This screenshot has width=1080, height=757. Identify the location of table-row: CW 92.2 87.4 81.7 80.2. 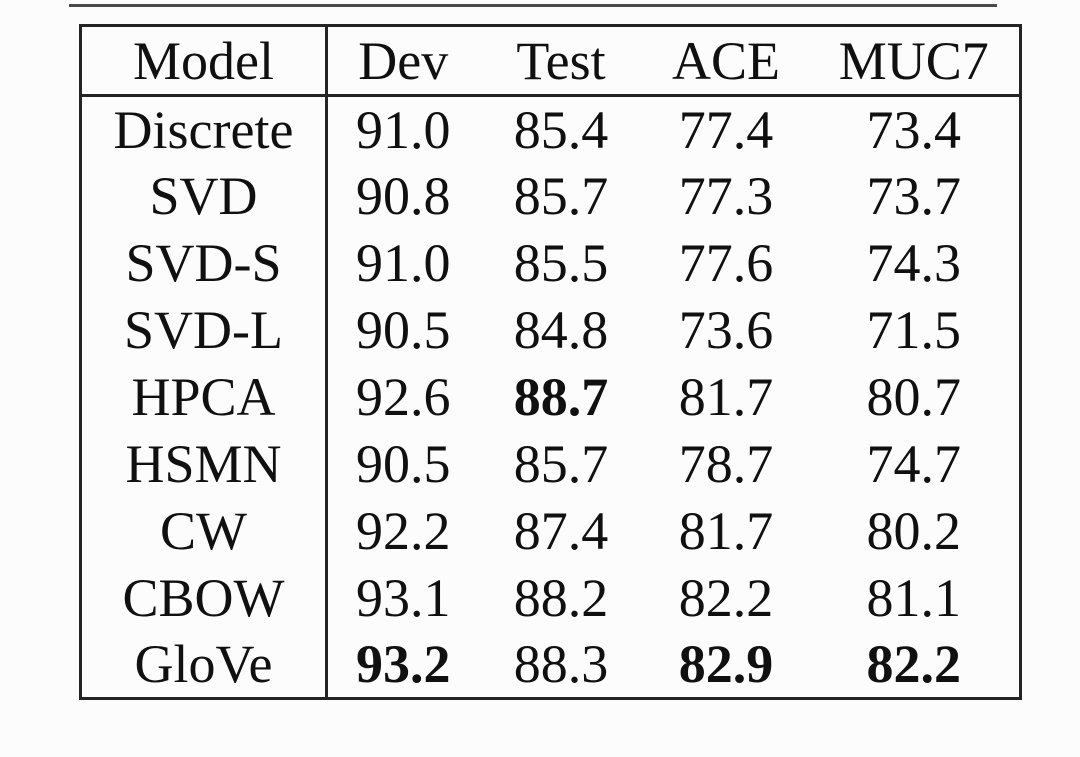
(550, 531).